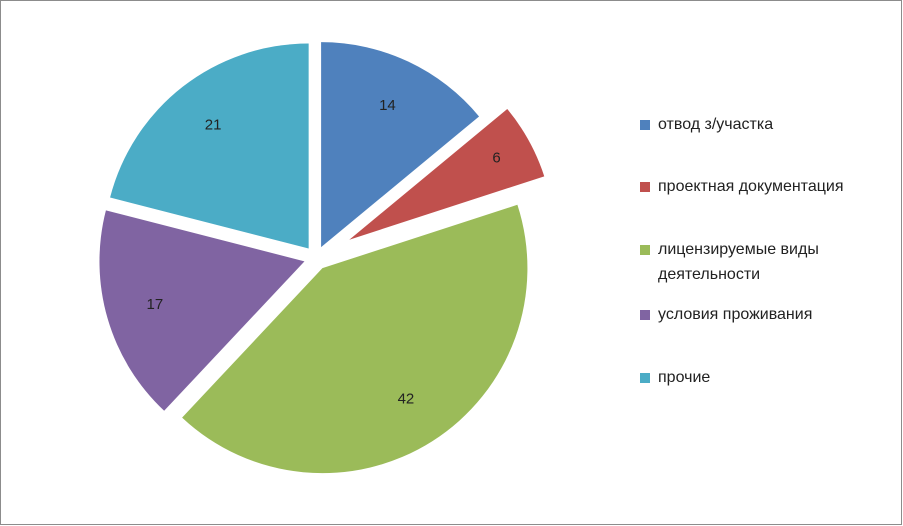 The height and width of the screenshot is (526, 903). I want to click on data-label: 17, so click(155, 304).